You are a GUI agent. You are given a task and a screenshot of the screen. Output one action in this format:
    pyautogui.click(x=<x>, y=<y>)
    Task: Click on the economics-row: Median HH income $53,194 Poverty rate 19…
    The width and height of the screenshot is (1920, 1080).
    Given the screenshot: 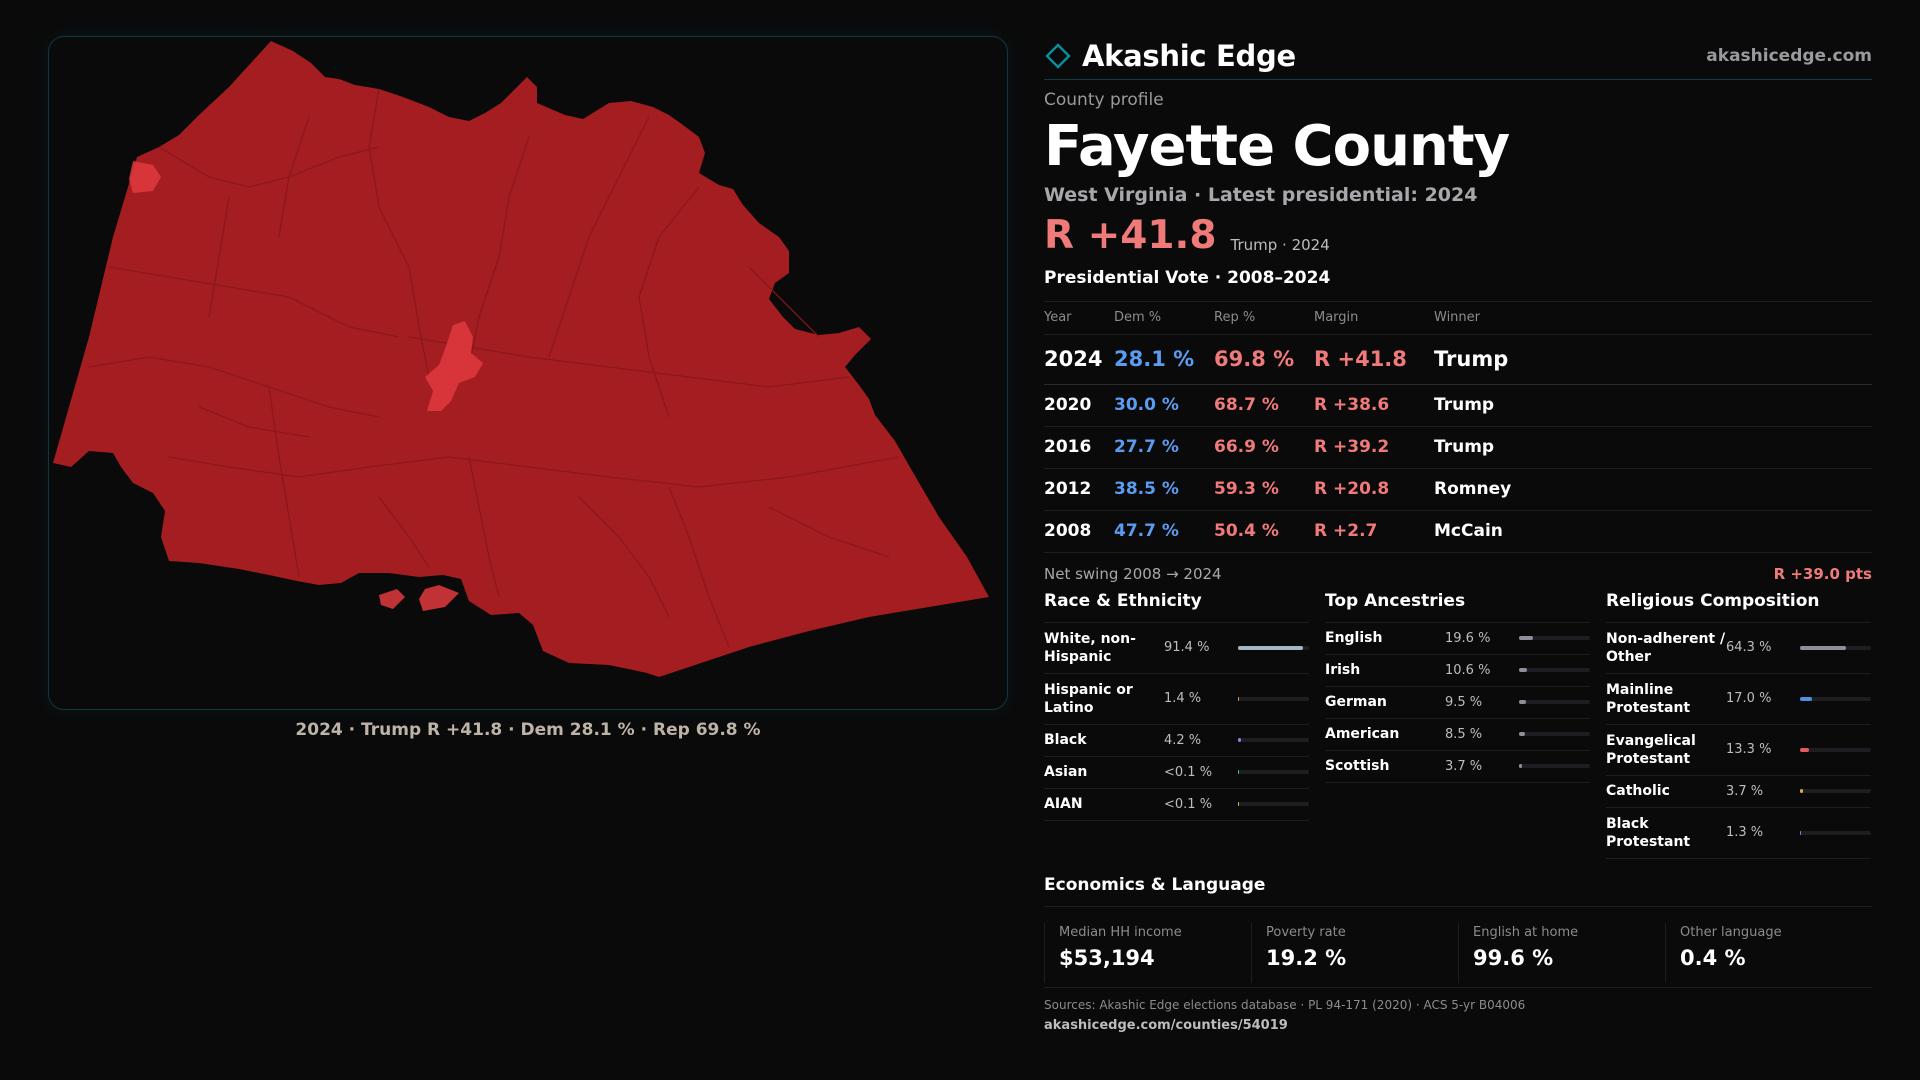 What is the action you would take?
    pyautogui.click(x=1458, y=952)
    